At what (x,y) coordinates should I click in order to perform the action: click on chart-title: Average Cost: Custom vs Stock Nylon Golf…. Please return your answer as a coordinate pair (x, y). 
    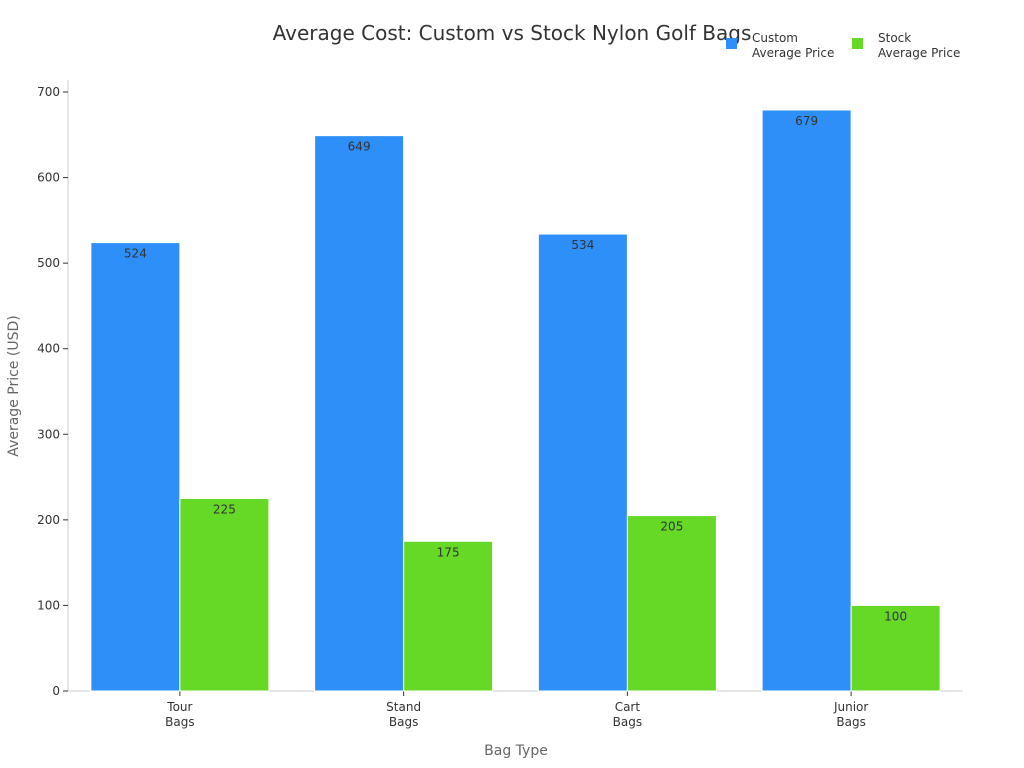
    Looking at the image, I should click on (512, 33).